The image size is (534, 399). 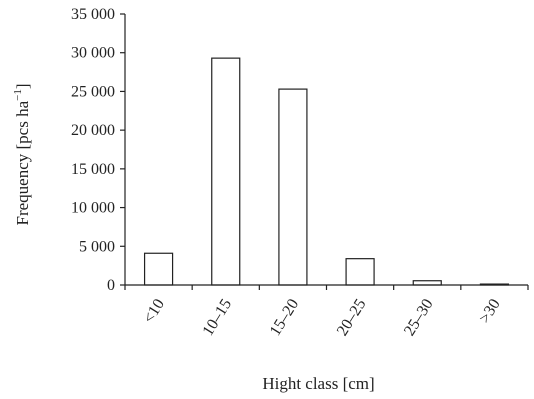 What do you see at coordinates (93, 53) in the screenshot?
I see `y-tick-label: 30 000` at bounding box center [93, 53].